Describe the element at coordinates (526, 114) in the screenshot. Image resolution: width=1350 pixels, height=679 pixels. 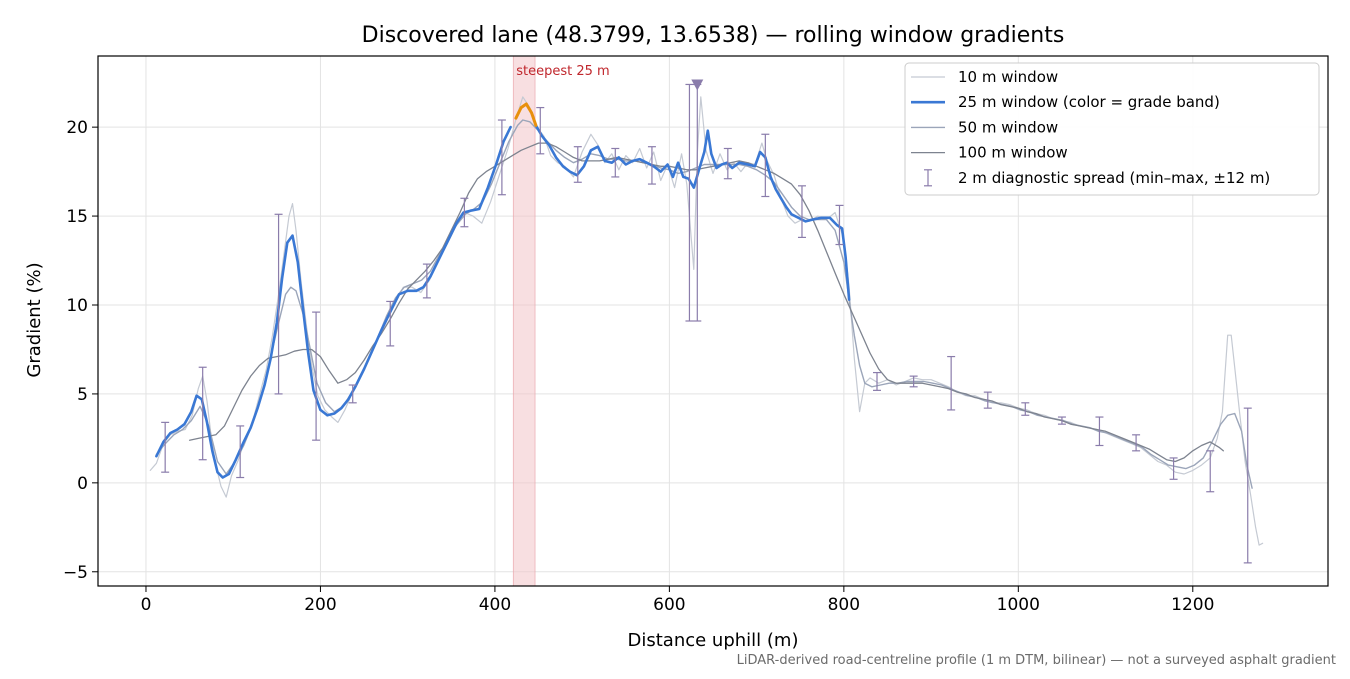
I see `series-line-25m-steepest` at that location.